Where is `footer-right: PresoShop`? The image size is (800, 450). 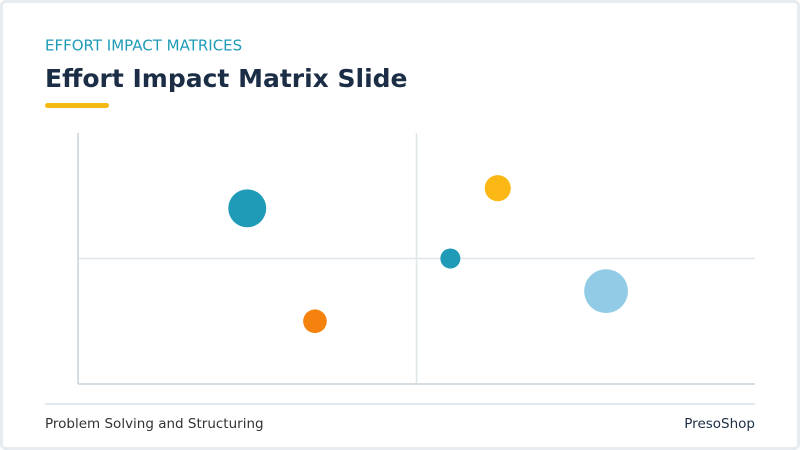
footer-right: PresoShop is located at coordinates (719, 424).